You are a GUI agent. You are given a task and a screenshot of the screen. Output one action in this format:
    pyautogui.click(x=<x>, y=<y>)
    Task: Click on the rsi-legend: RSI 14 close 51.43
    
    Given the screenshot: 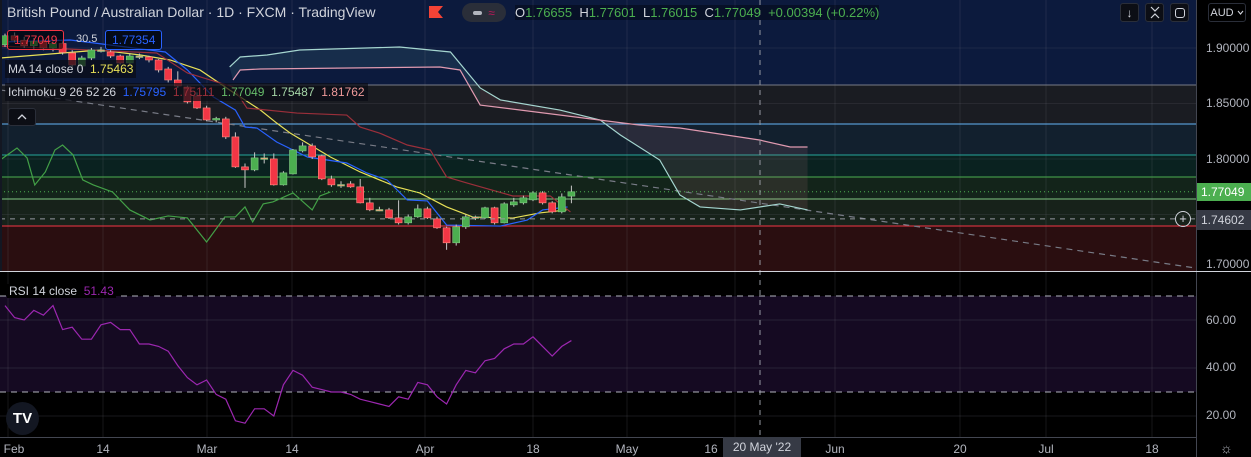 What is the action you would take?
    pyautogui.click(x=61, y=291)
    